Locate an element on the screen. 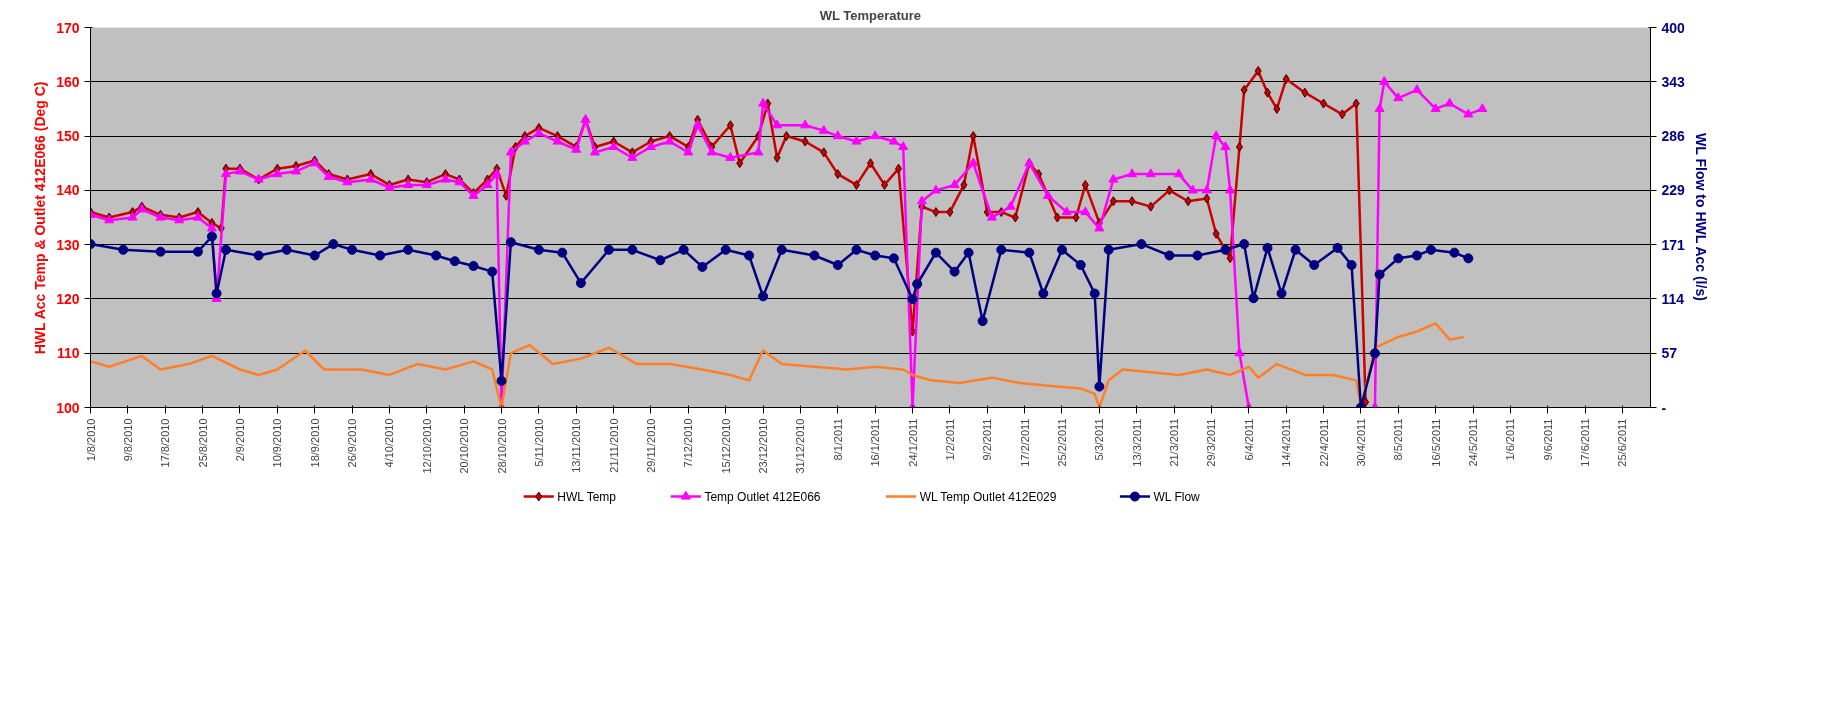 Image resolution: width=1845 pixels, height=703 pixels. legend-label: HWL Temp is located at coordinates (587, 496).